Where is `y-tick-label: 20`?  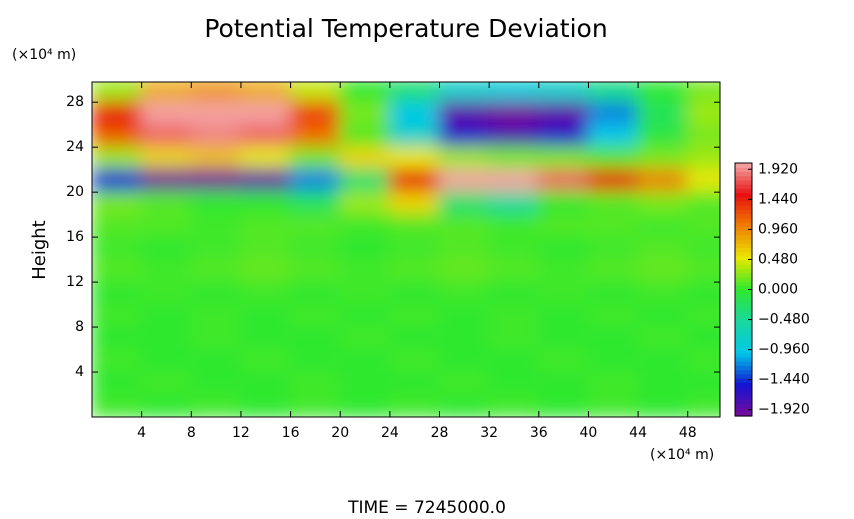
y-tick-label: 20 is located at coordinates (75, 192).